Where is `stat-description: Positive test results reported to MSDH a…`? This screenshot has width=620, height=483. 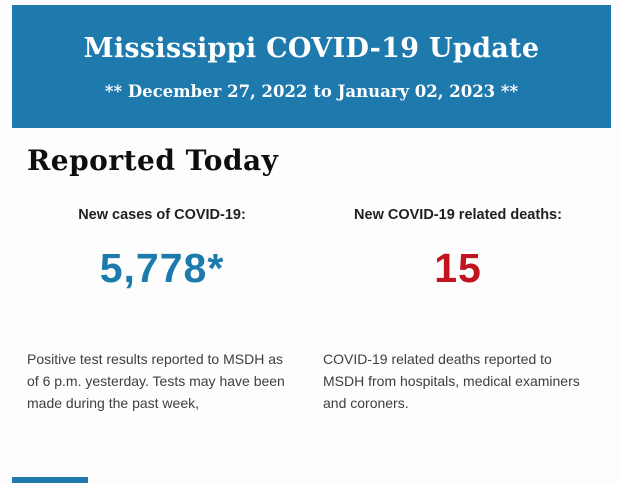 stat-description: Positive test results reported to MSDH a… is located at coordinates (156, 381).